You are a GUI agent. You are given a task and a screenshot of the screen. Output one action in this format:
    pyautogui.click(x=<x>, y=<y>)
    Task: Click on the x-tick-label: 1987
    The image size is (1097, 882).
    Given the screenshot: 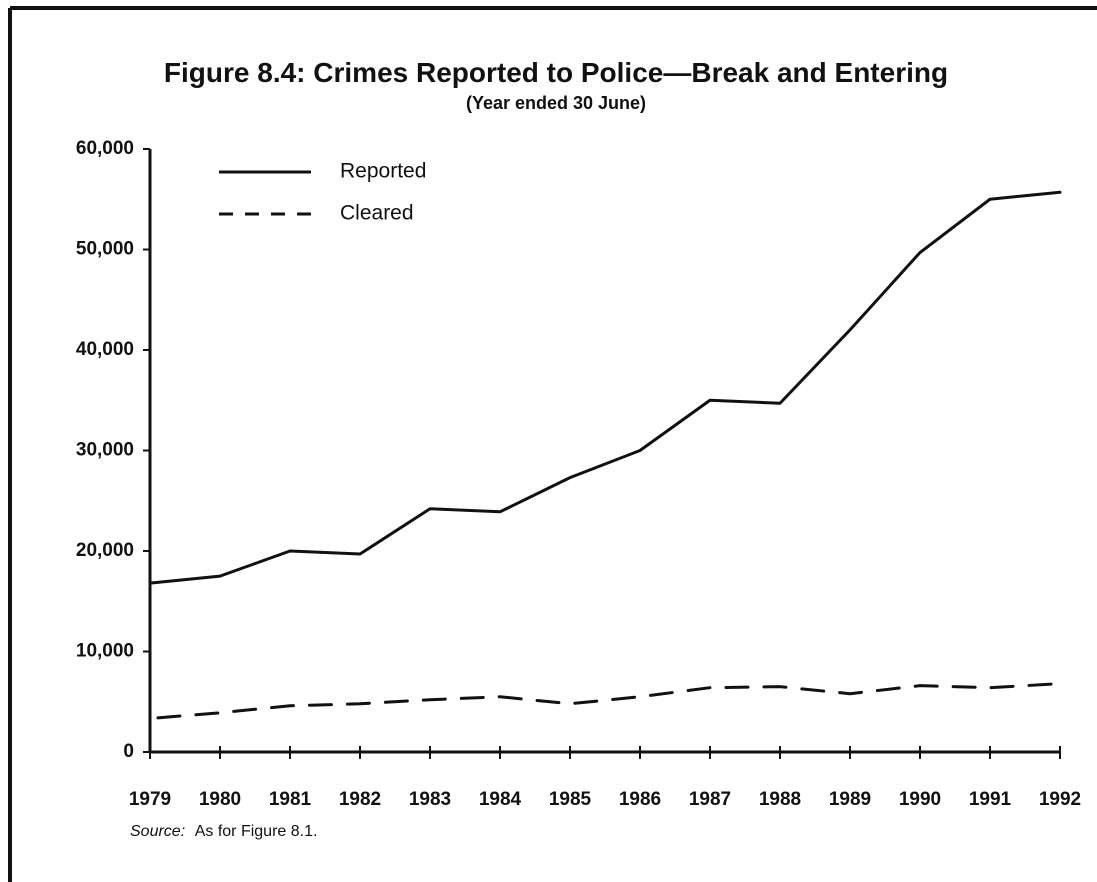 What is the action you would take?
    pyautogui.click(x=710, y=799)
    